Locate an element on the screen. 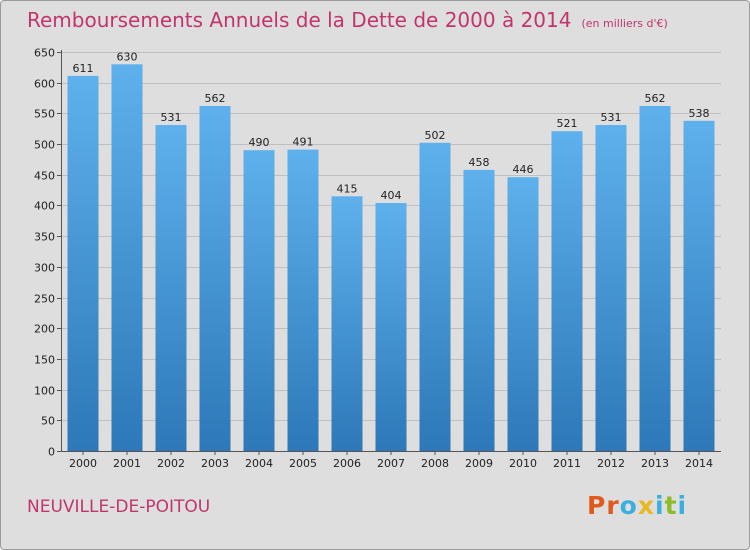 This screenshot has height=550, width=750. chart-unit: (en milliers d'€) is located at coordinates (624, 23).